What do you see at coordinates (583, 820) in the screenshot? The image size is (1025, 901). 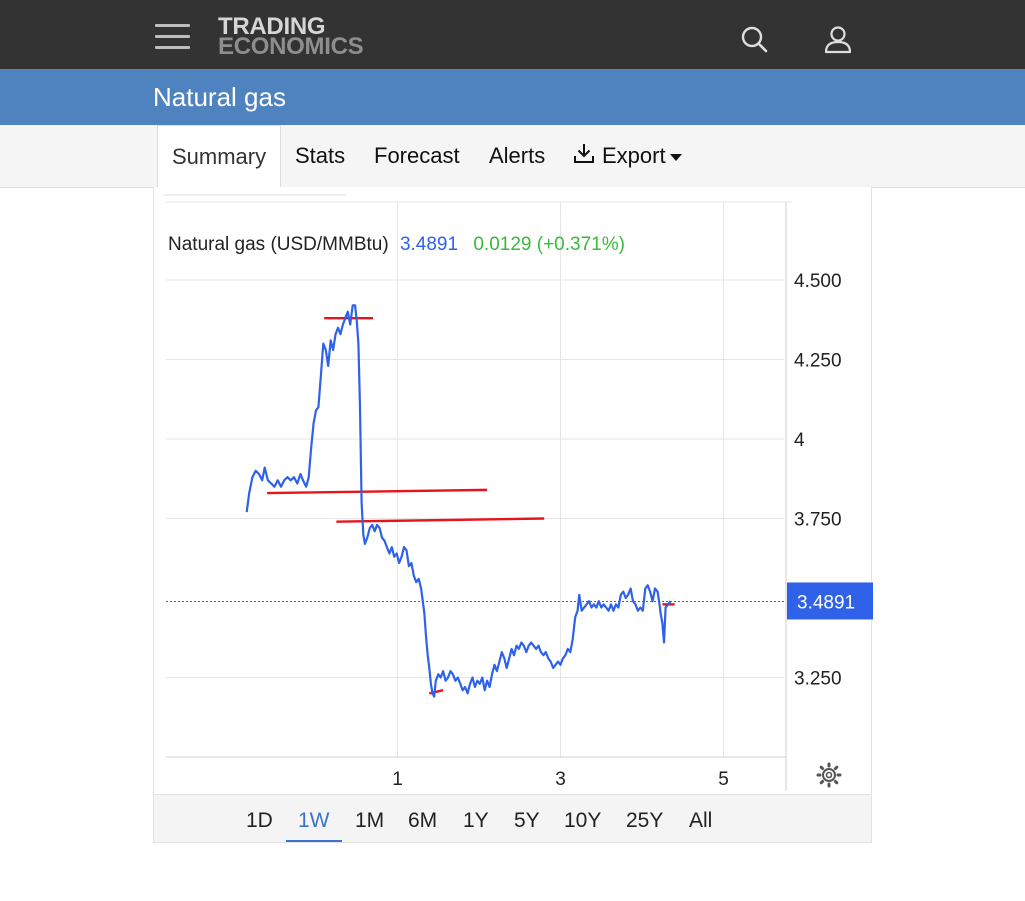 I see `range-10y: 10Y` at bounding box center [583, 820].